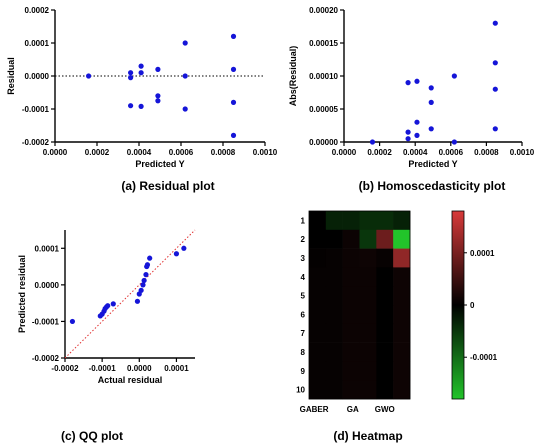  I want to click on heatmap-frame, so click(359, 305).